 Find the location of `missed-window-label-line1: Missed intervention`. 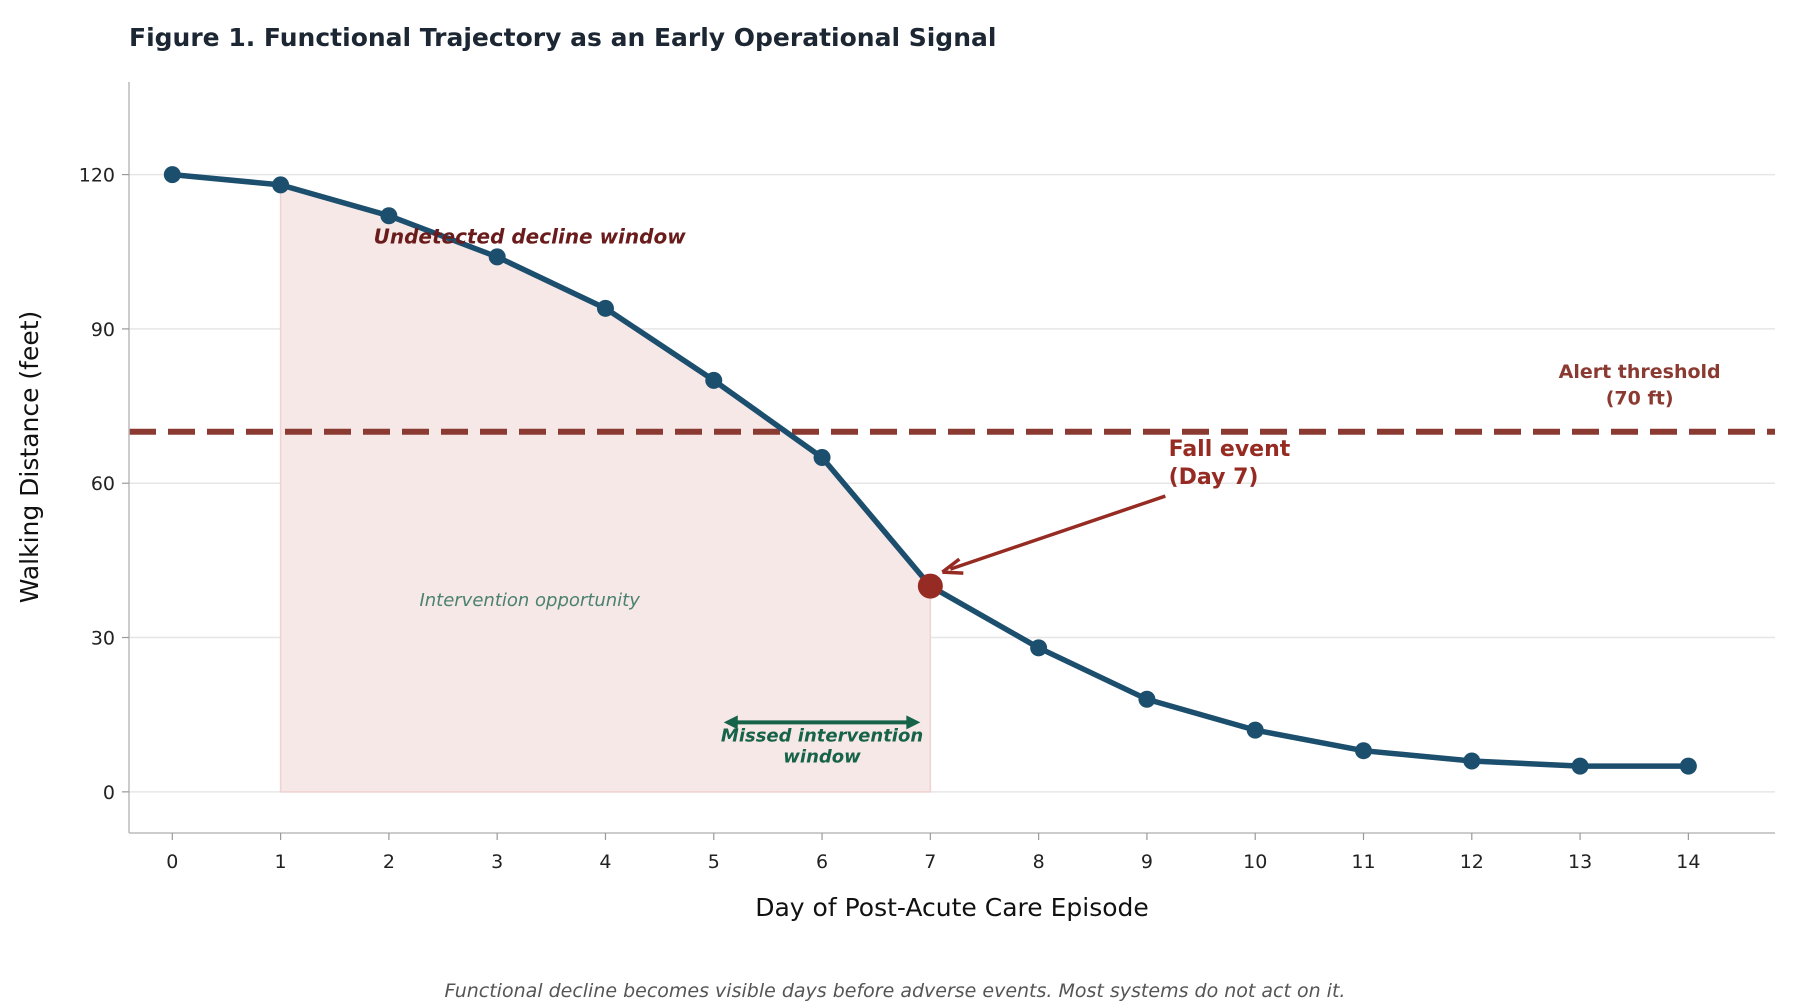

missed-window-label-line1: Missed intervention is located at coordinates (822, 735).